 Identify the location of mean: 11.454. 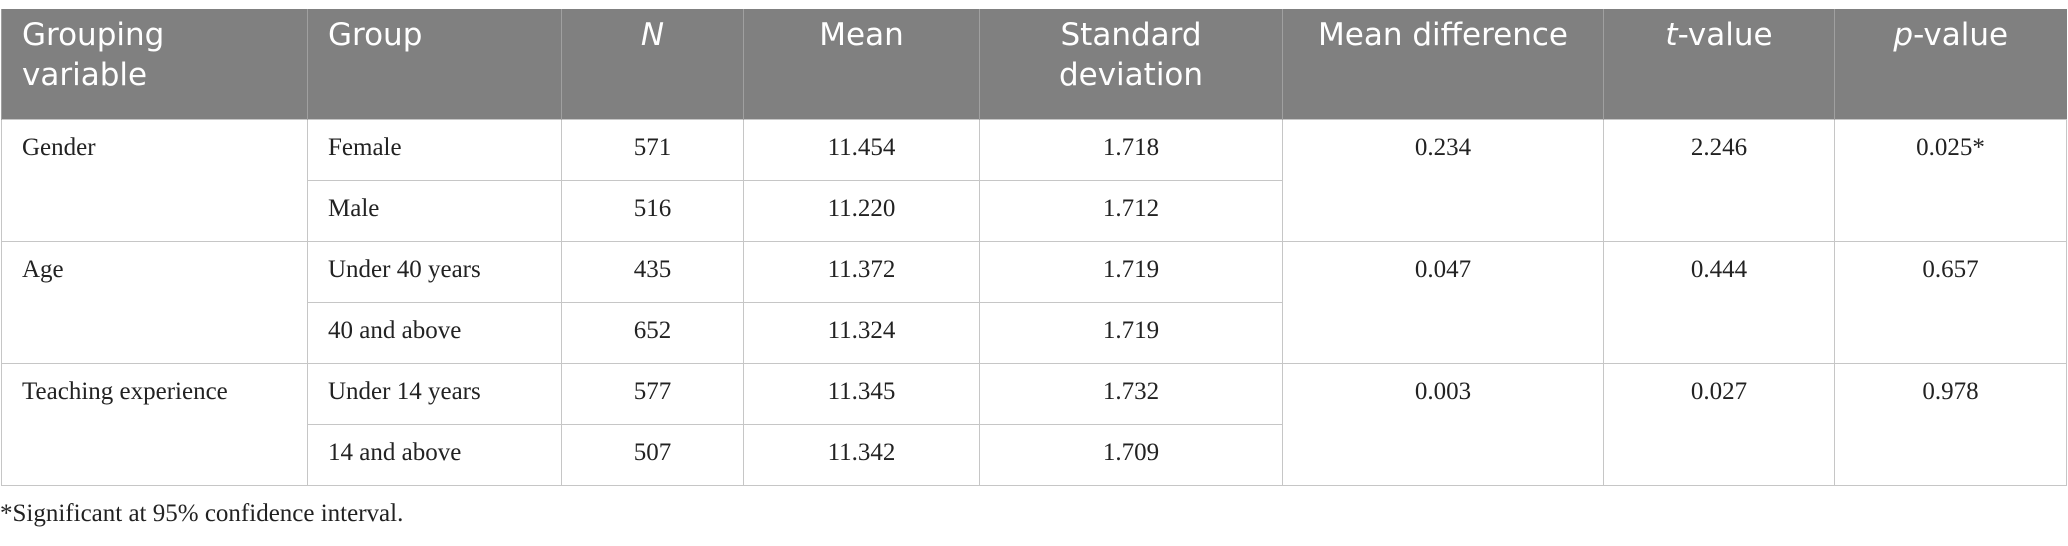
(861, 149).